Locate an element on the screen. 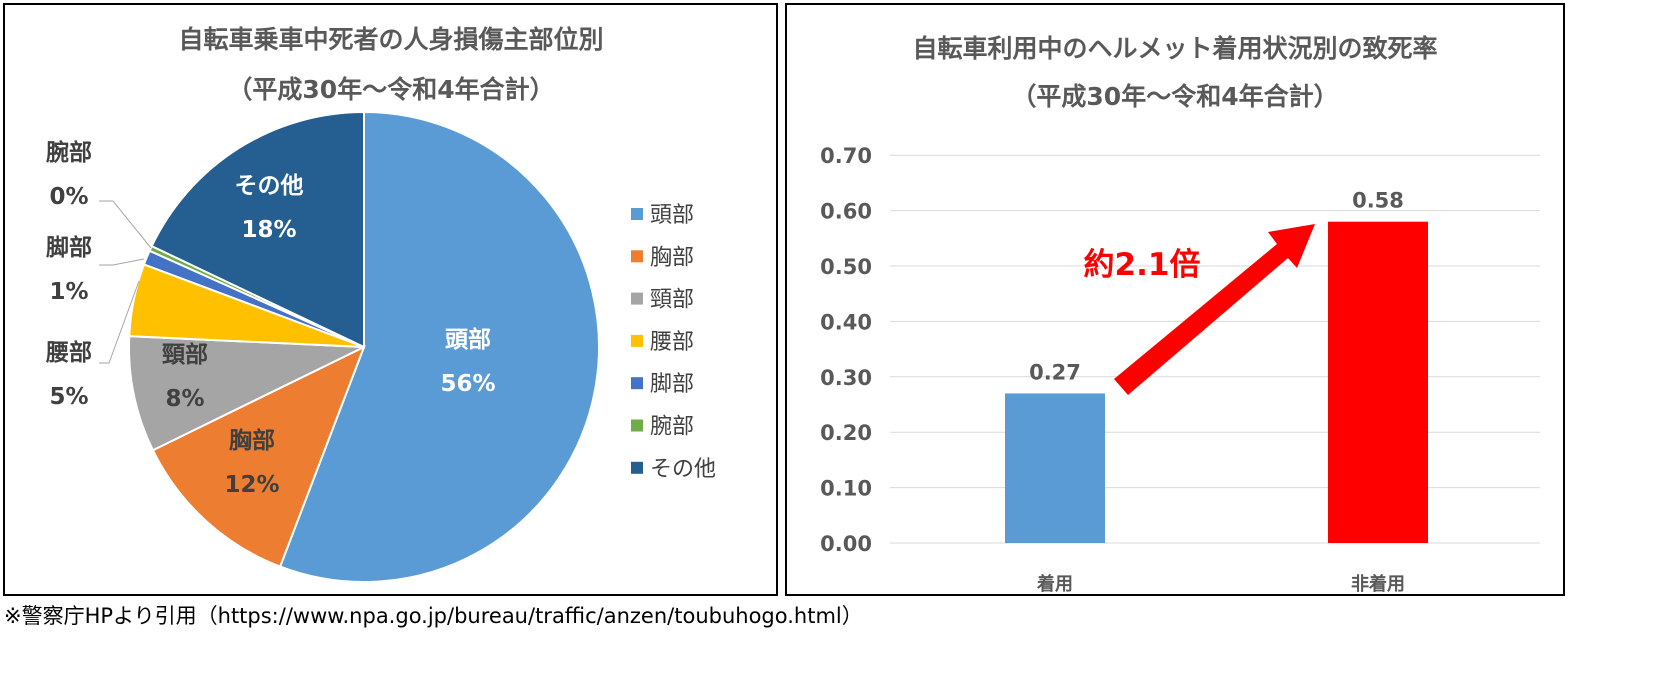 The image size is (1657, 699). bar-value-label: 0.27 is located at coordinates (1055, 372).